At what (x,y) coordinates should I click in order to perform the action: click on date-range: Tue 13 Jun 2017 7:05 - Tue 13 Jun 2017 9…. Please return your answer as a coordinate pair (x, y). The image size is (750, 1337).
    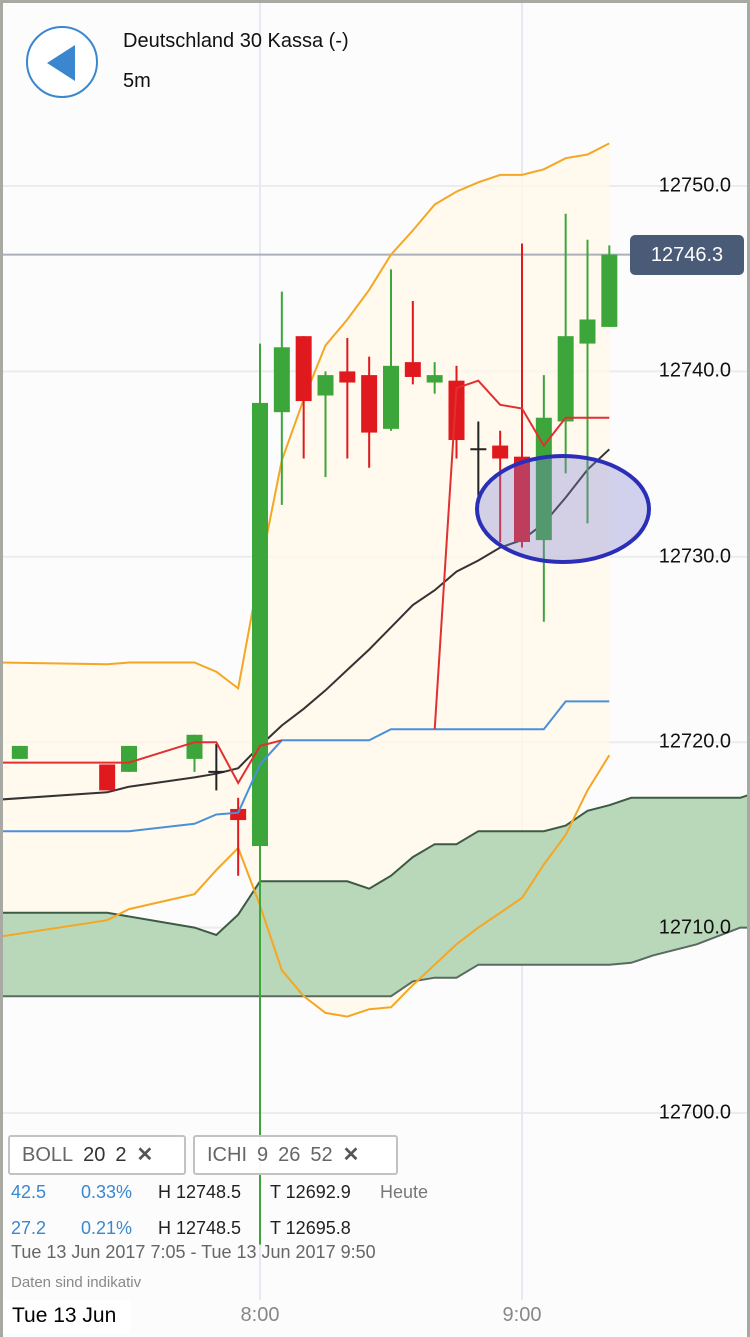
    Looking at the image, I should click on (193, 1252).